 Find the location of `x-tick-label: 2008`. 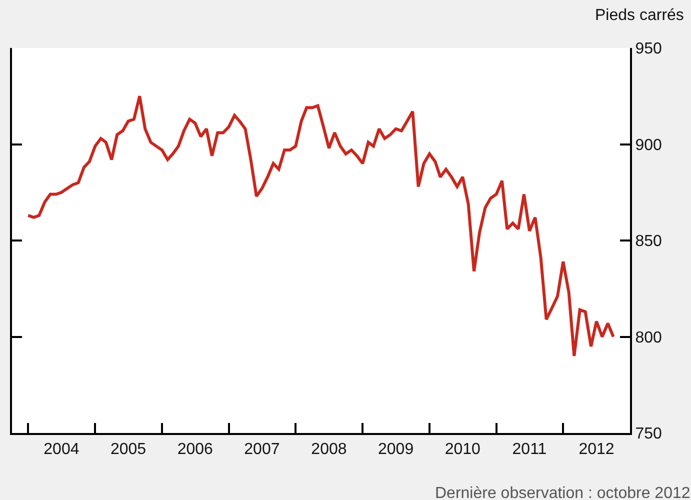

x-tick-label: 2008 is located at coordinates (329, 449).